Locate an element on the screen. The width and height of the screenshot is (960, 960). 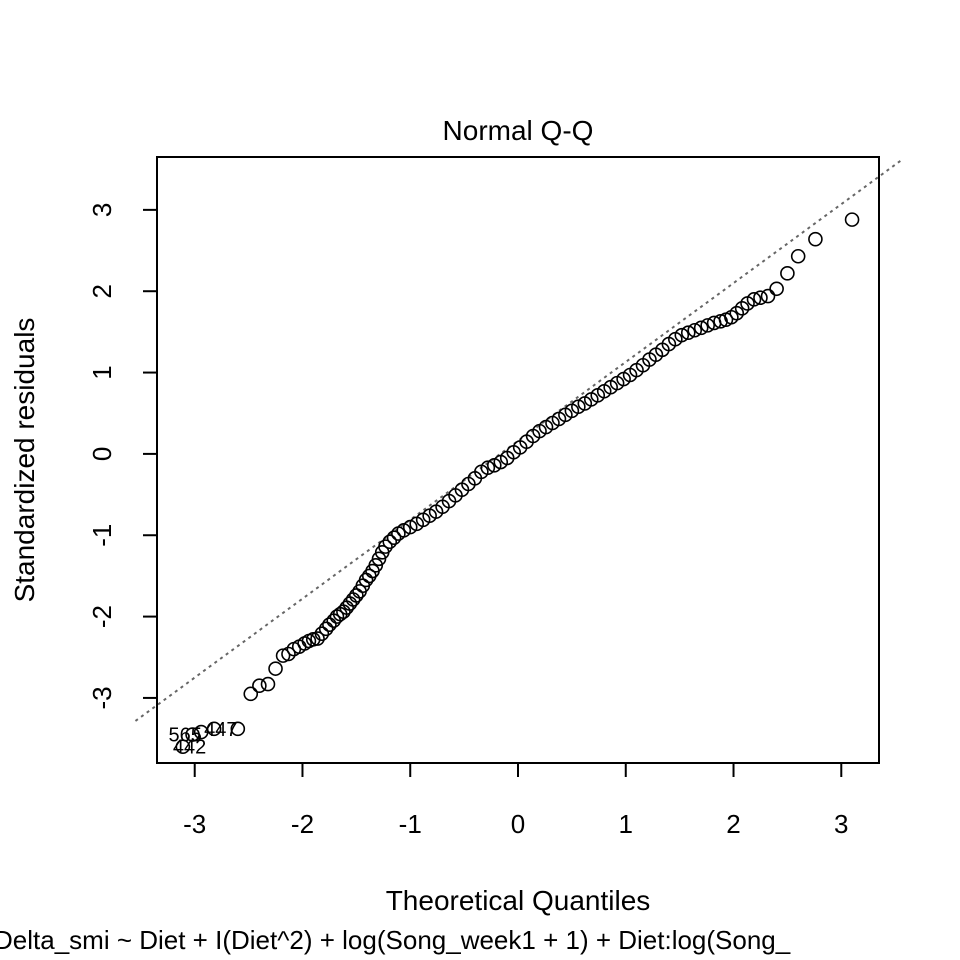
outlier-label: 442 is located at coordinates (189, 748).